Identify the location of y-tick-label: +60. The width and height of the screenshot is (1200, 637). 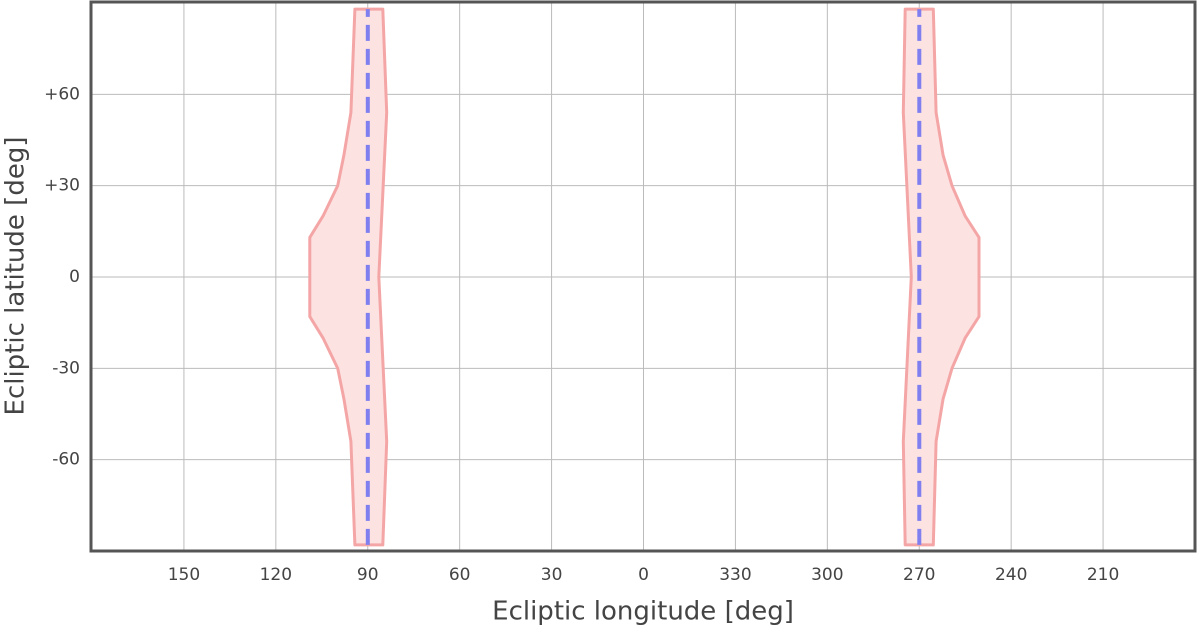
(62, 94).